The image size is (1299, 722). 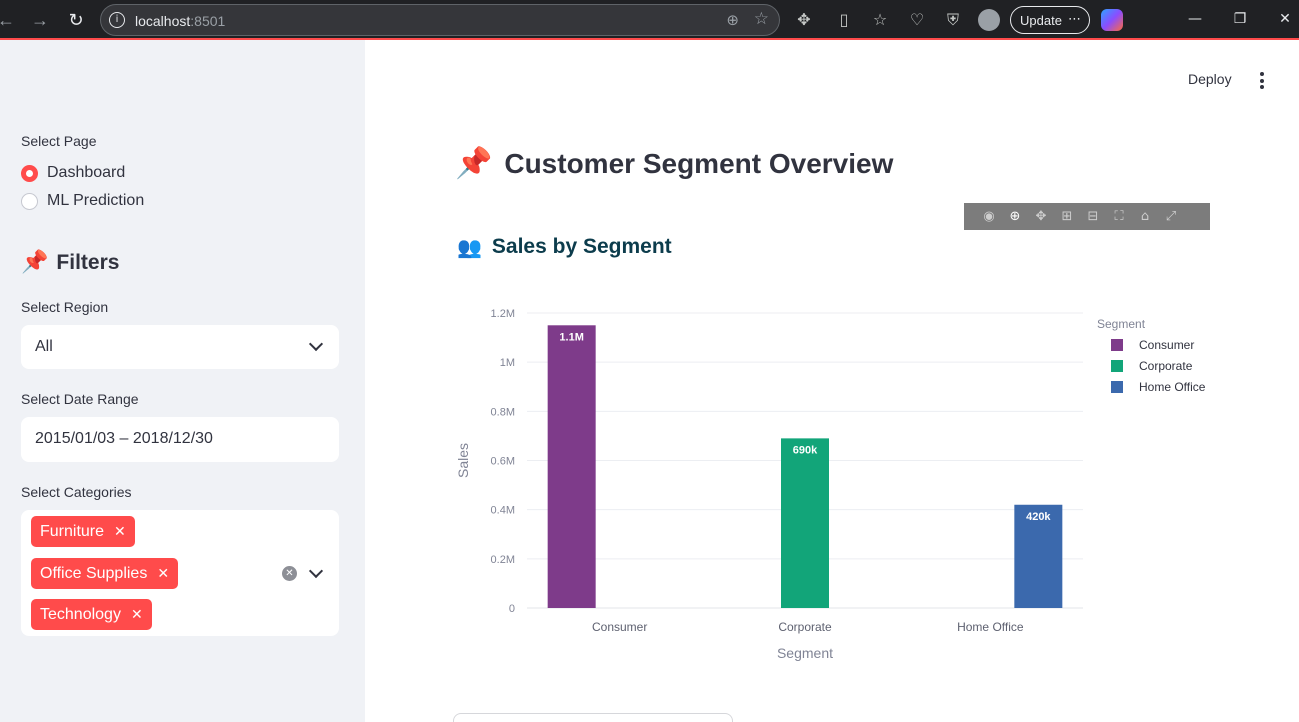 What do you see at coordinates (805, 627) in the screenshot?
I see `x-tick-label: Corporate` at bounding box center [805, 627].